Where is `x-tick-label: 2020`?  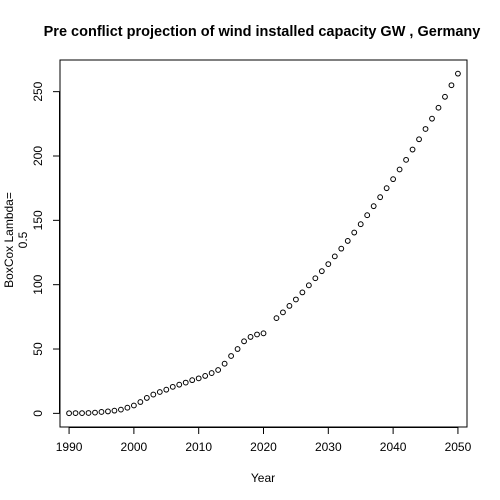
x-tick-label: 2020 is located at coordinates (263, 447).